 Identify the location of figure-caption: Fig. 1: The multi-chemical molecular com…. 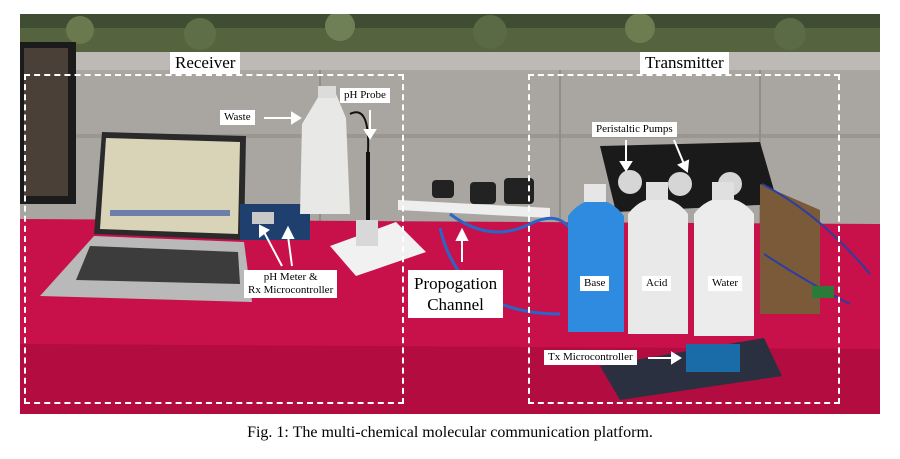
(450, 432).